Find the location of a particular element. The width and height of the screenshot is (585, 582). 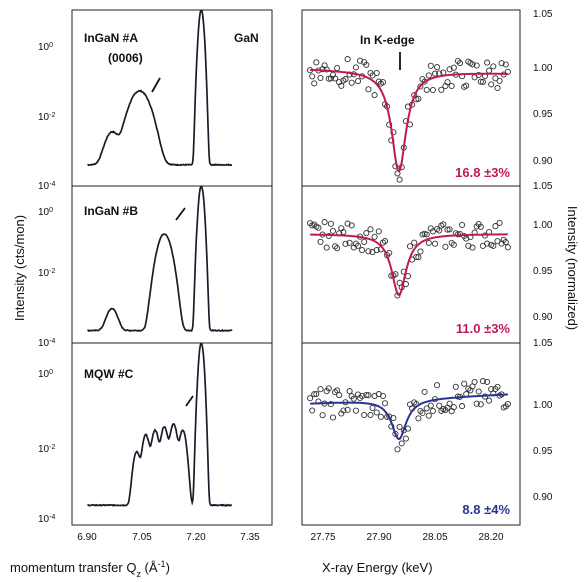

left-ytick-mid-1: 100 is located at coordinates (45, 213).